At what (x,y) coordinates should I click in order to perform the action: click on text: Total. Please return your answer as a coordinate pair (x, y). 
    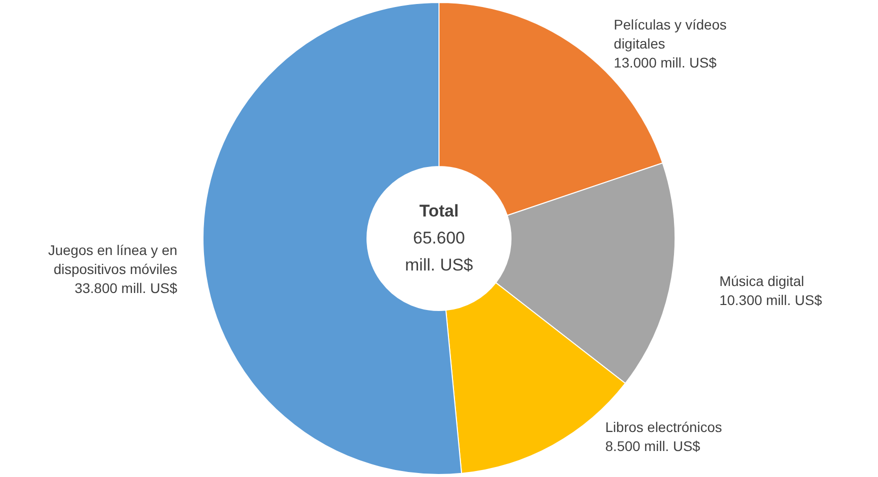
    Looking at the image, I should click on (439, 211).